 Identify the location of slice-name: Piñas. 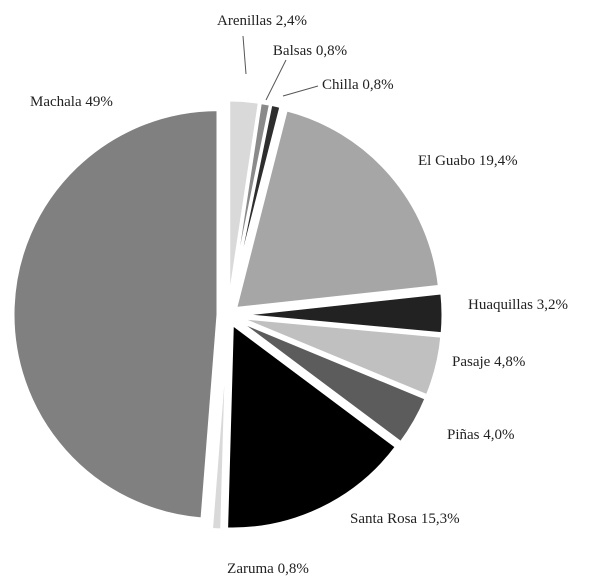
(463, 435).